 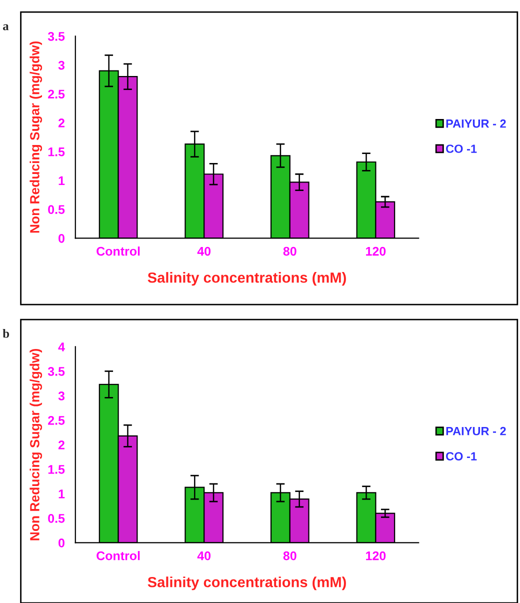 What do you see at coordinates (6, 27) in the screenshot?
I see `text: a` at bounding box center [6, 27].